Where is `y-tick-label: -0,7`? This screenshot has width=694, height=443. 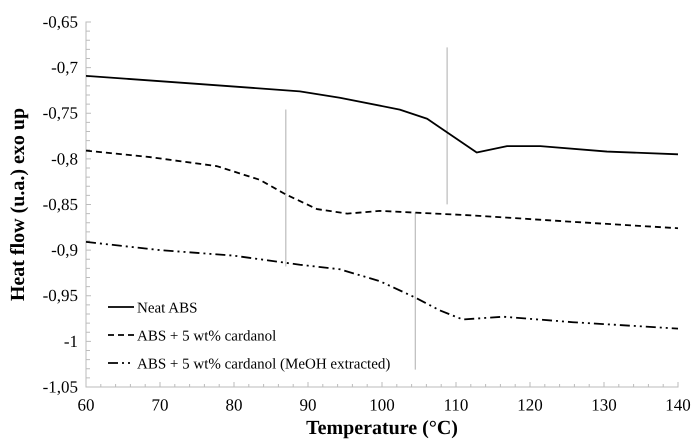
y-tick-label: -0,7 is located at coordinates (64, 68).